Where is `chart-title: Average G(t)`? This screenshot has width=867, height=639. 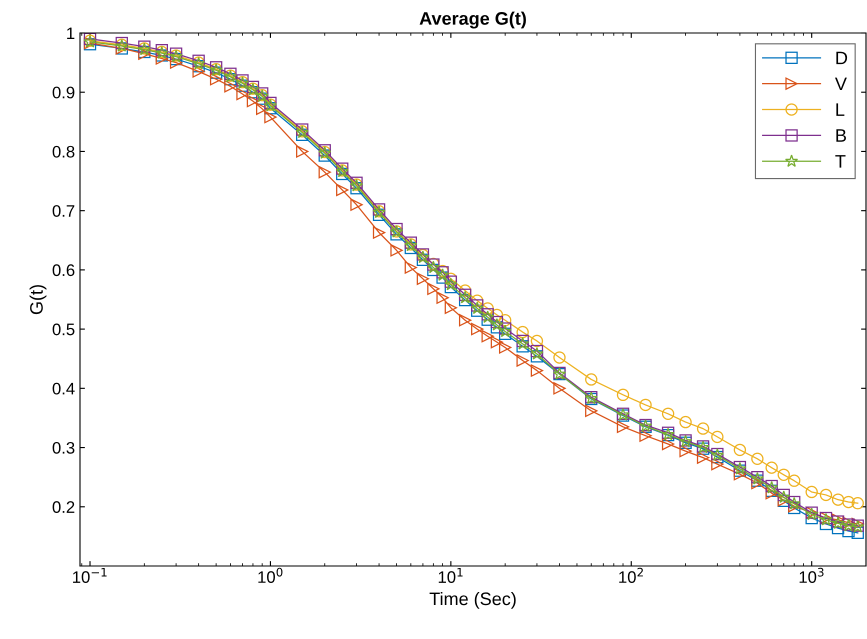
chart-title: Average G(t) is located at coordinates (473, 20).